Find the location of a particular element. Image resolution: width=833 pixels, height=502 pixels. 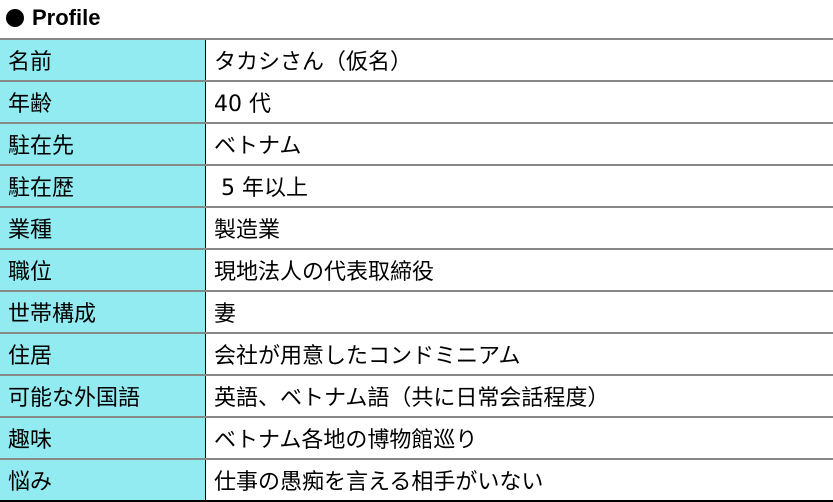

table-row: 可能な外国語英語、ベトナム語（共に日常会話程度） is located at coordinates (416, 396).